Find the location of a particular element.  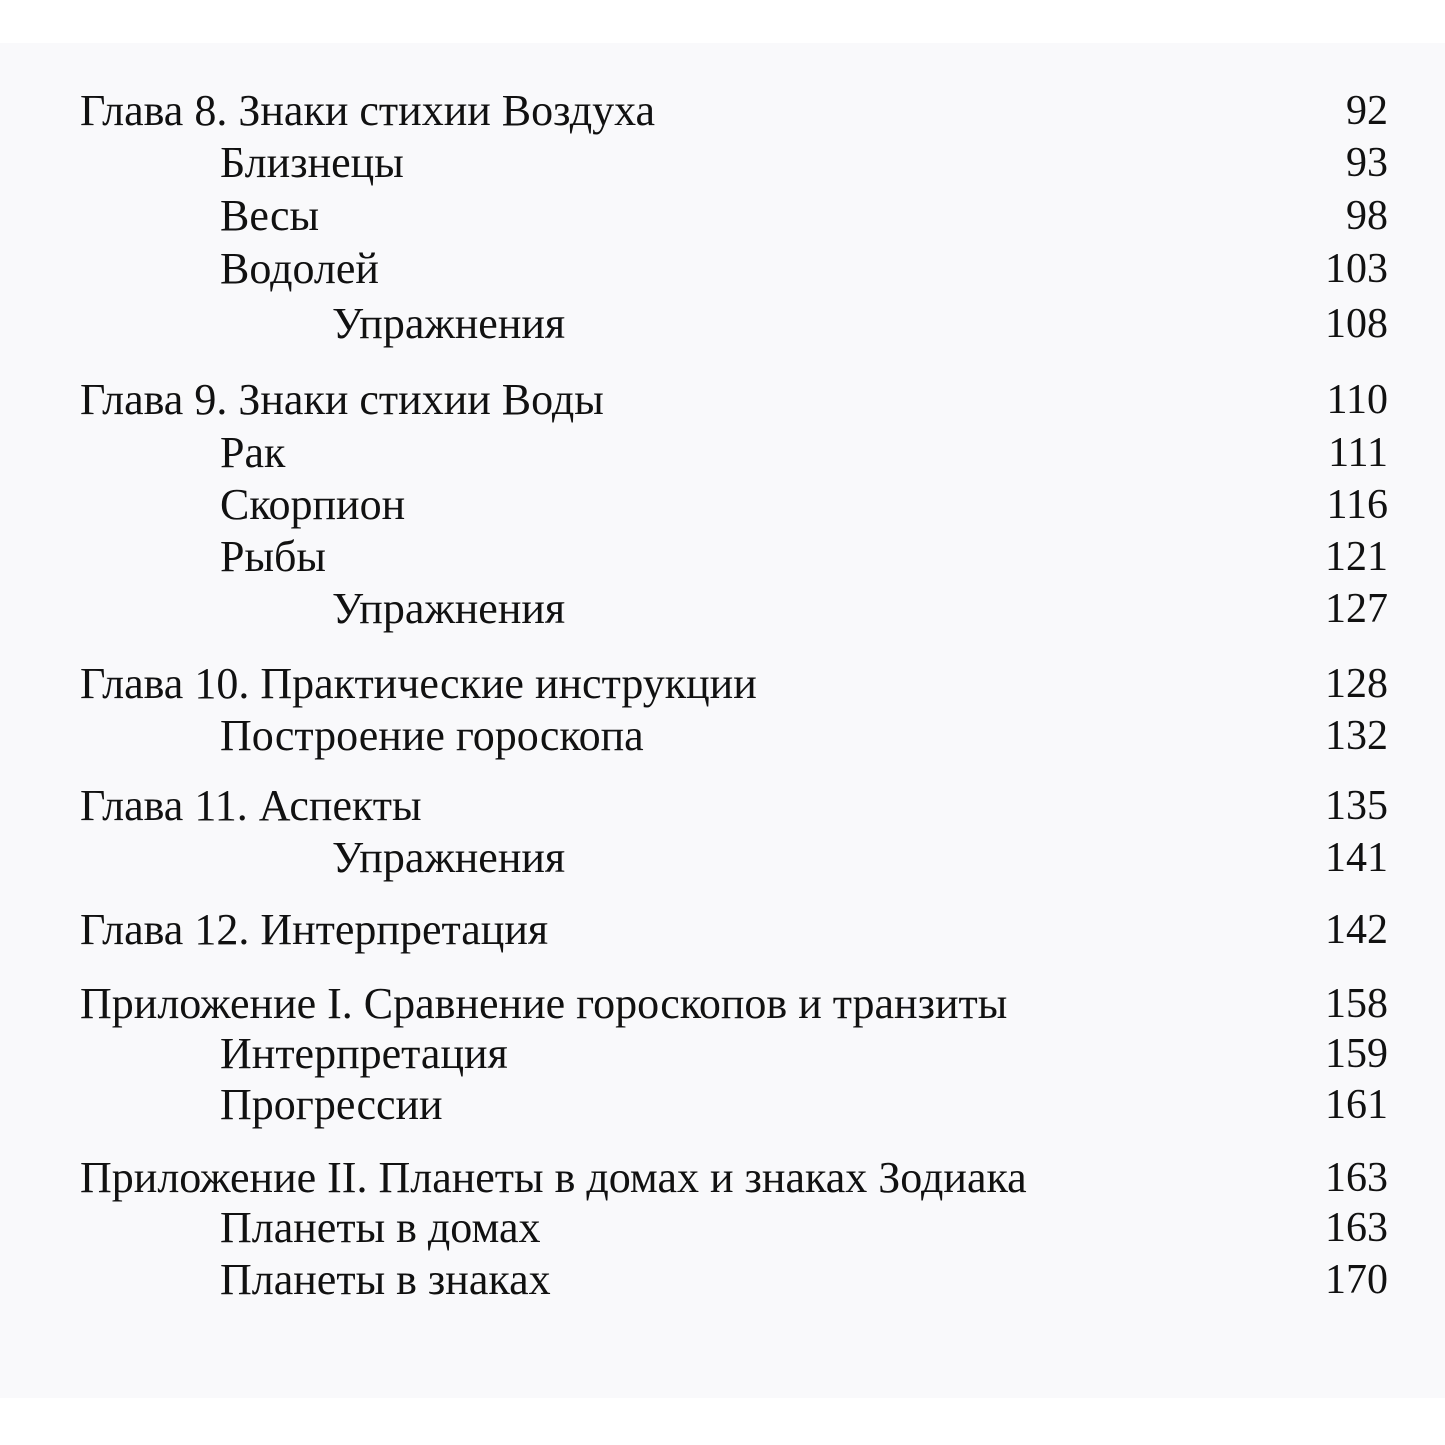

toc-entry: Глава 11. Аспекты 135 is located at coordinates (722, 806).